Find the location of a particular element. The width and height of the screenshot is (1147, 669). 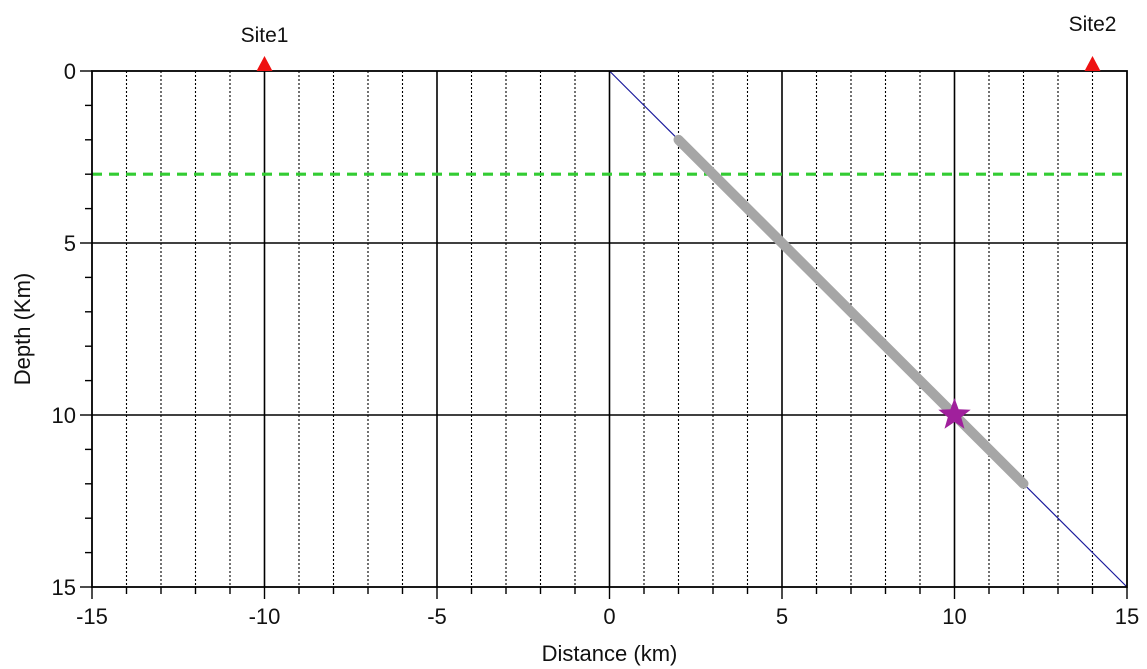

x-tick-label: -10 is located at coordinates (265, 616).